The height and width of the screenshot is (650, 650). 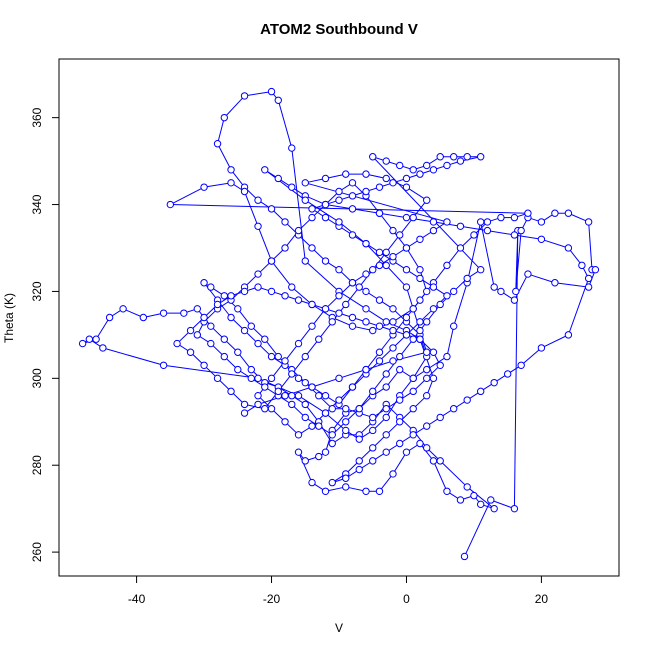 What do you see at coordinates (9, 318) in the screenshot?
I see `y-axis-label: Theta (K)` at bounding box center [9, 318].